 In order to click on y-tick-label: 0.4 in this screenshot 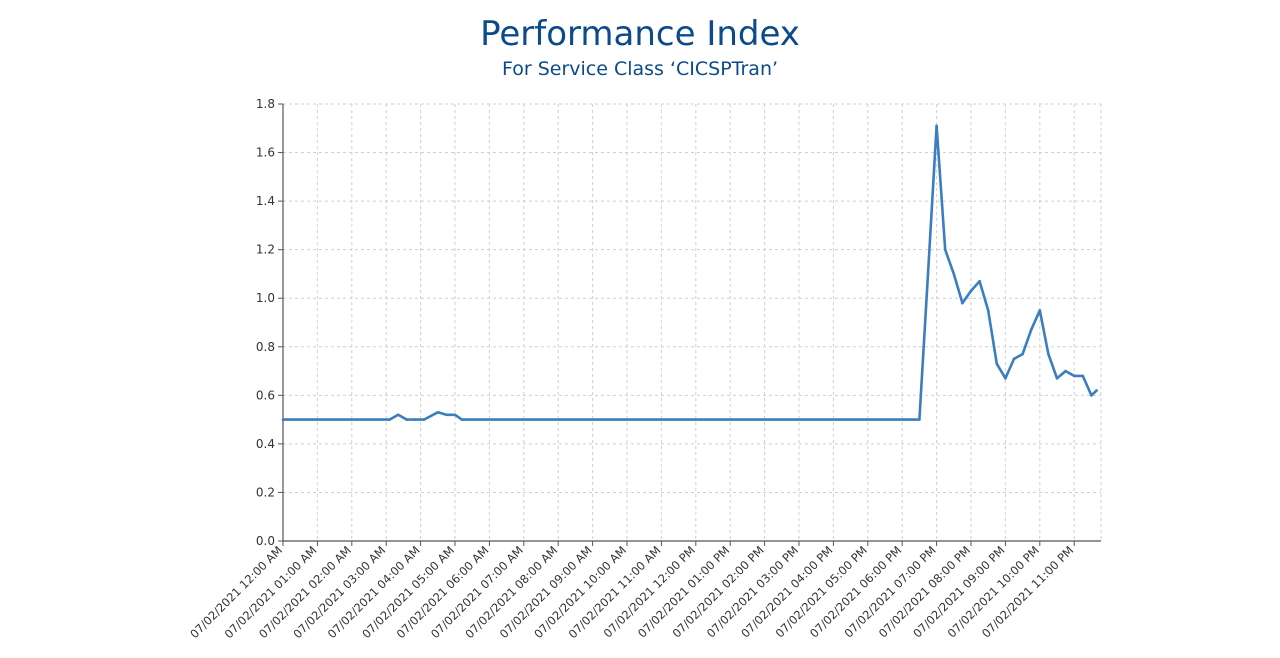, I will do `click(265, 444)`.